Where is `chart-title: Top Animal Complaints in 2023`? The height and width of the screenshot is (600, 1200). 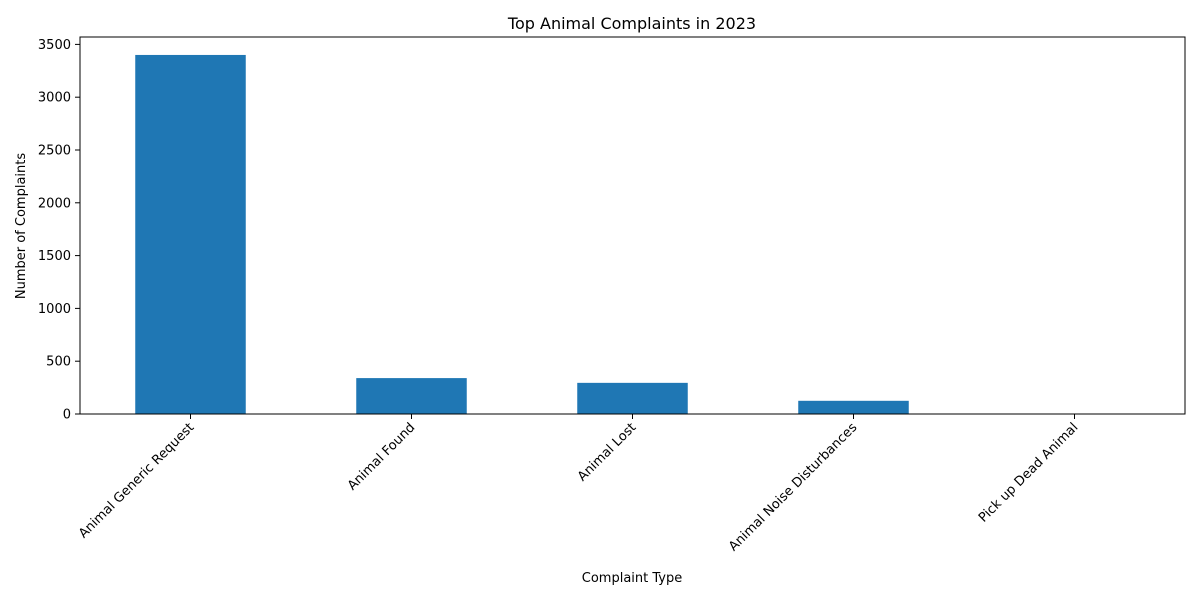
chart-title: Top Animal Complaints in 2023 is located at coordinates (631, 23).